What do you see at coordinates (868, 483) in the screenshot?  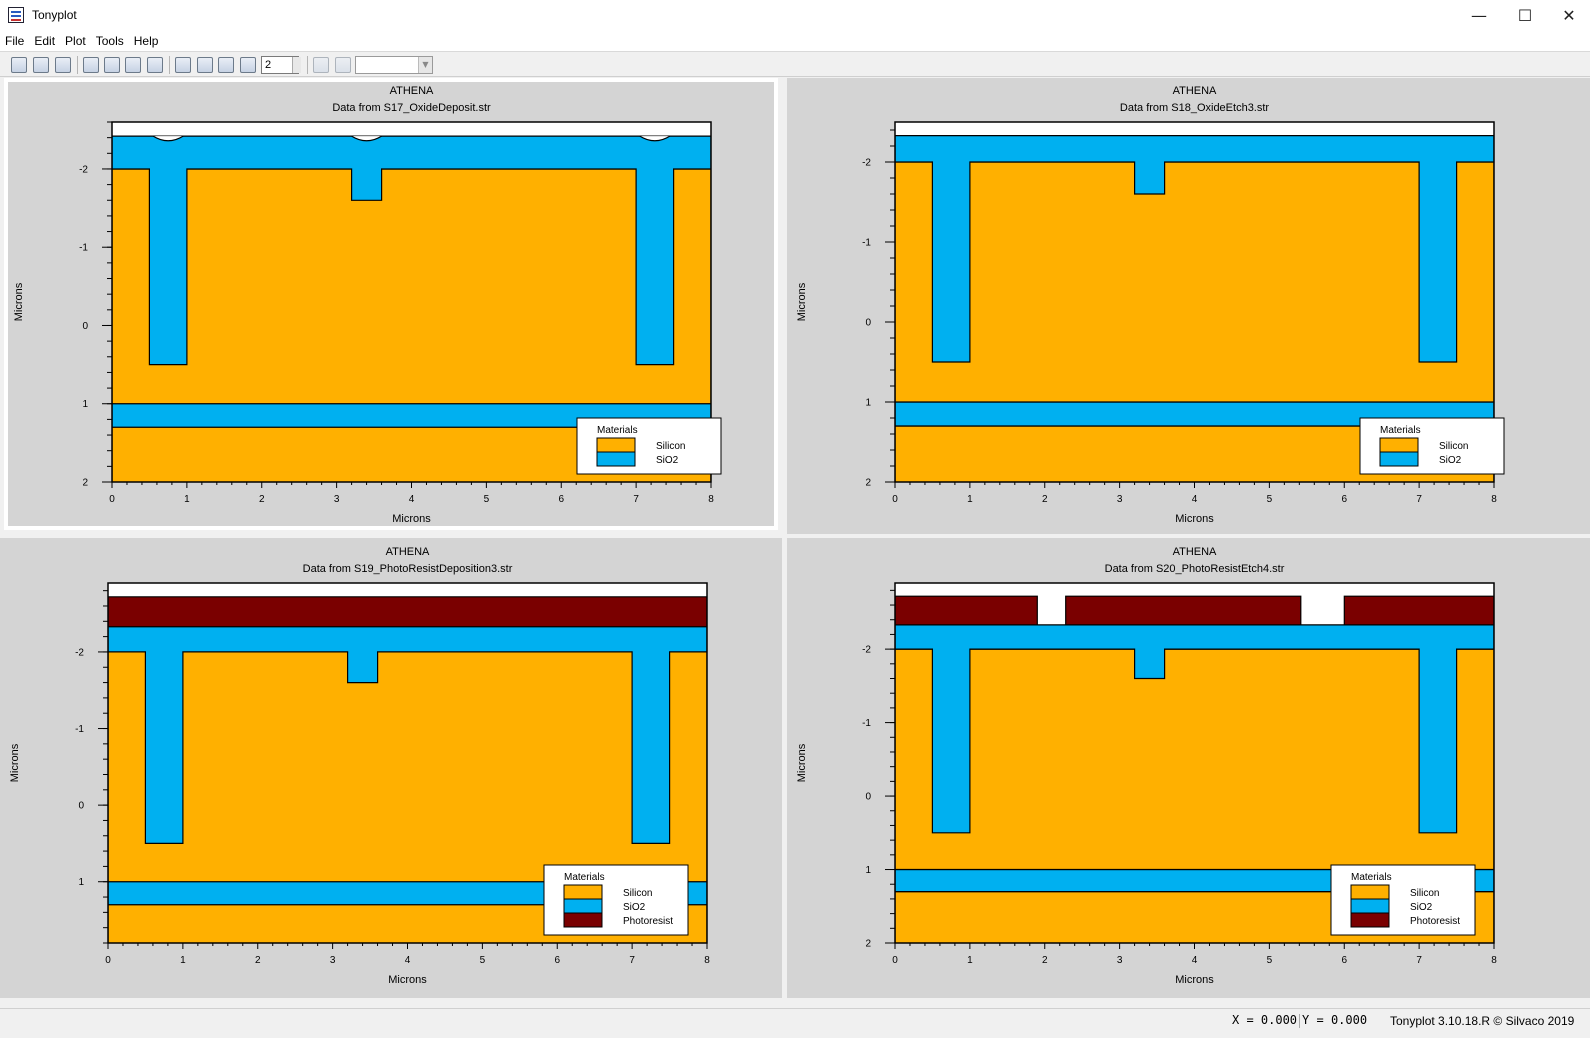 I see `y-tick-label: 2` at bounding box center [868, 483].